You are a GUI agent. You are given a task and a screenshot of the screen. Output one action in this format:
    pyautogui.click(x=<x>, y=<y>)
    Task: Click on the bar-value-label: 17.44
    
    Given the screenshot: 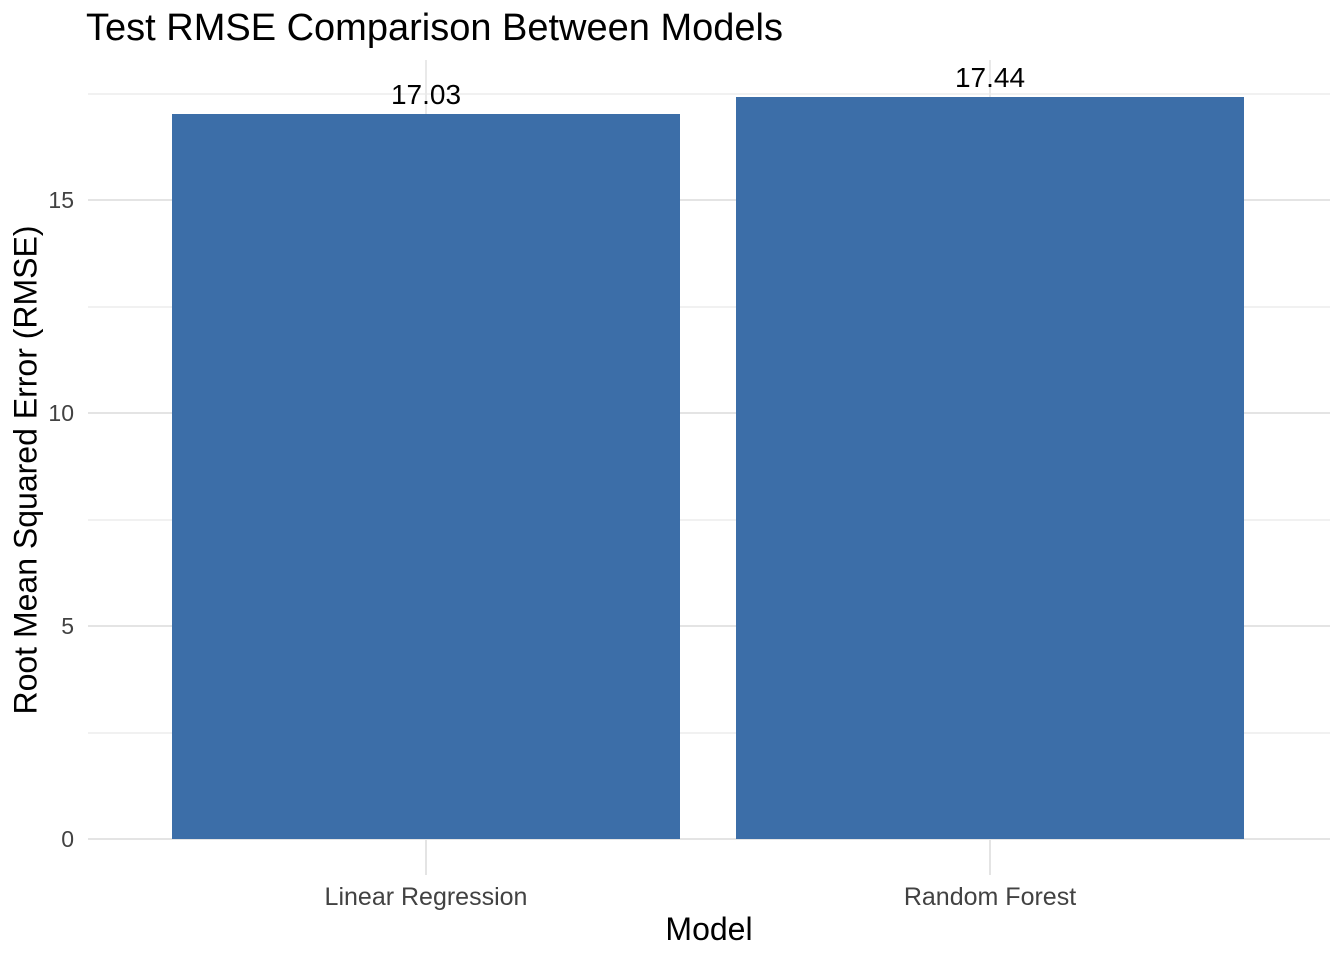 What is the action you would take?
    pyautogui.click(x=990, y=77)
    